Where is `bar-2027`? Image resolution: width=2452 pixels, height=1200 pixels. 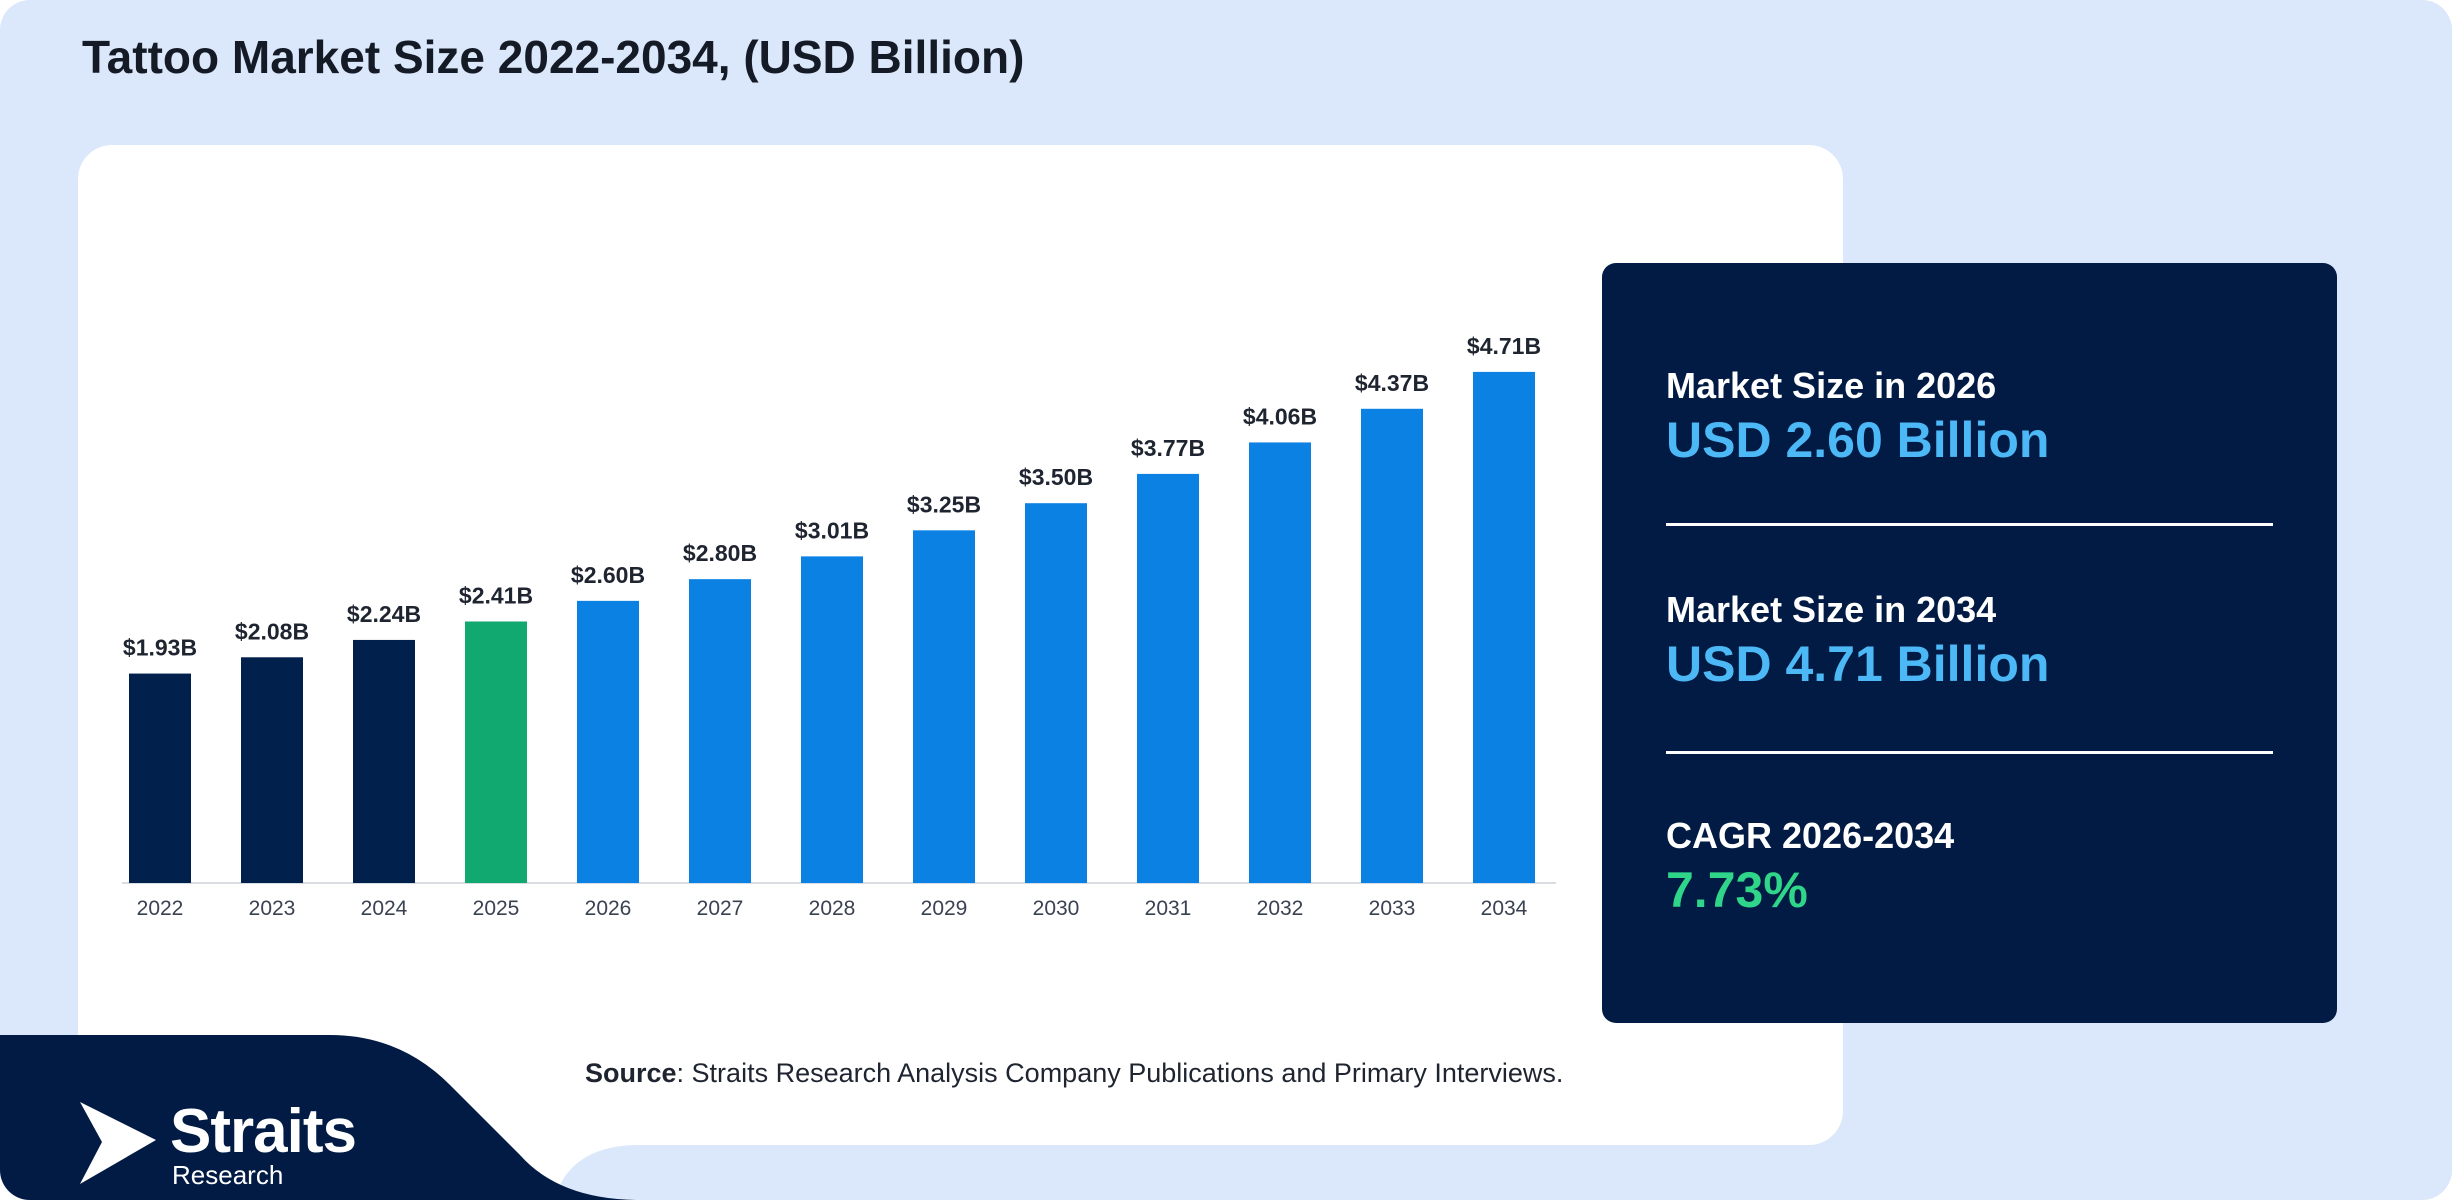
bar-2027 is located at coordinates (720, 731).